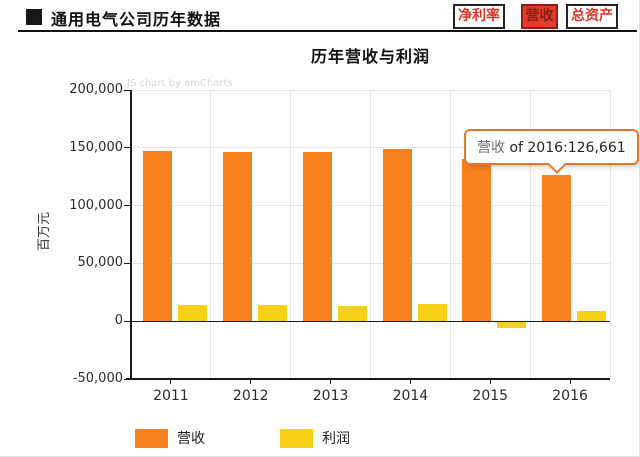  I want to click on y-tick-label: 100,000, so click(96, 205).